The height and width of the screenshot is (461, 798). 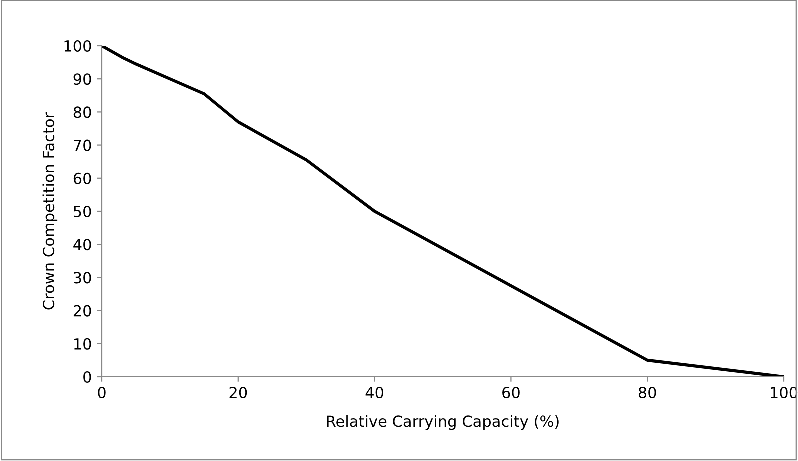 What do you see at coordinates (83, 212) in the screenshot?
I see `y-tick-label: 50` at bounding box center [83, 212].